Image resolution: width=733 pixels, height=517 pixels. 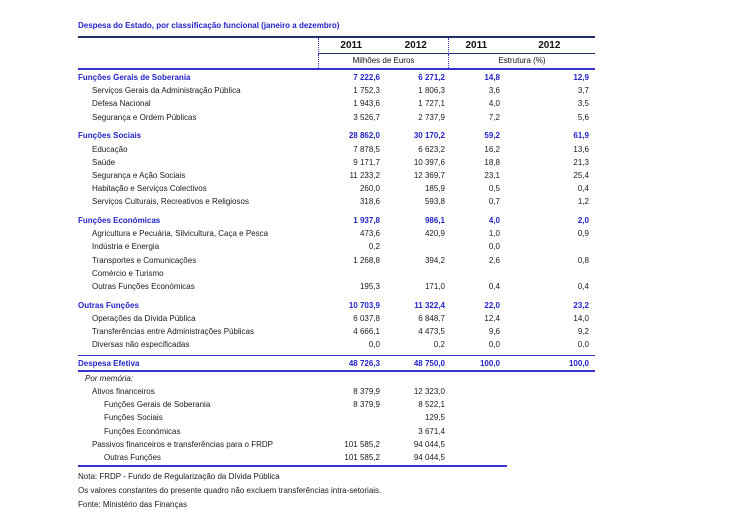 I want to click on value-2011-pct: 1,0, so click(x=494, y=234).